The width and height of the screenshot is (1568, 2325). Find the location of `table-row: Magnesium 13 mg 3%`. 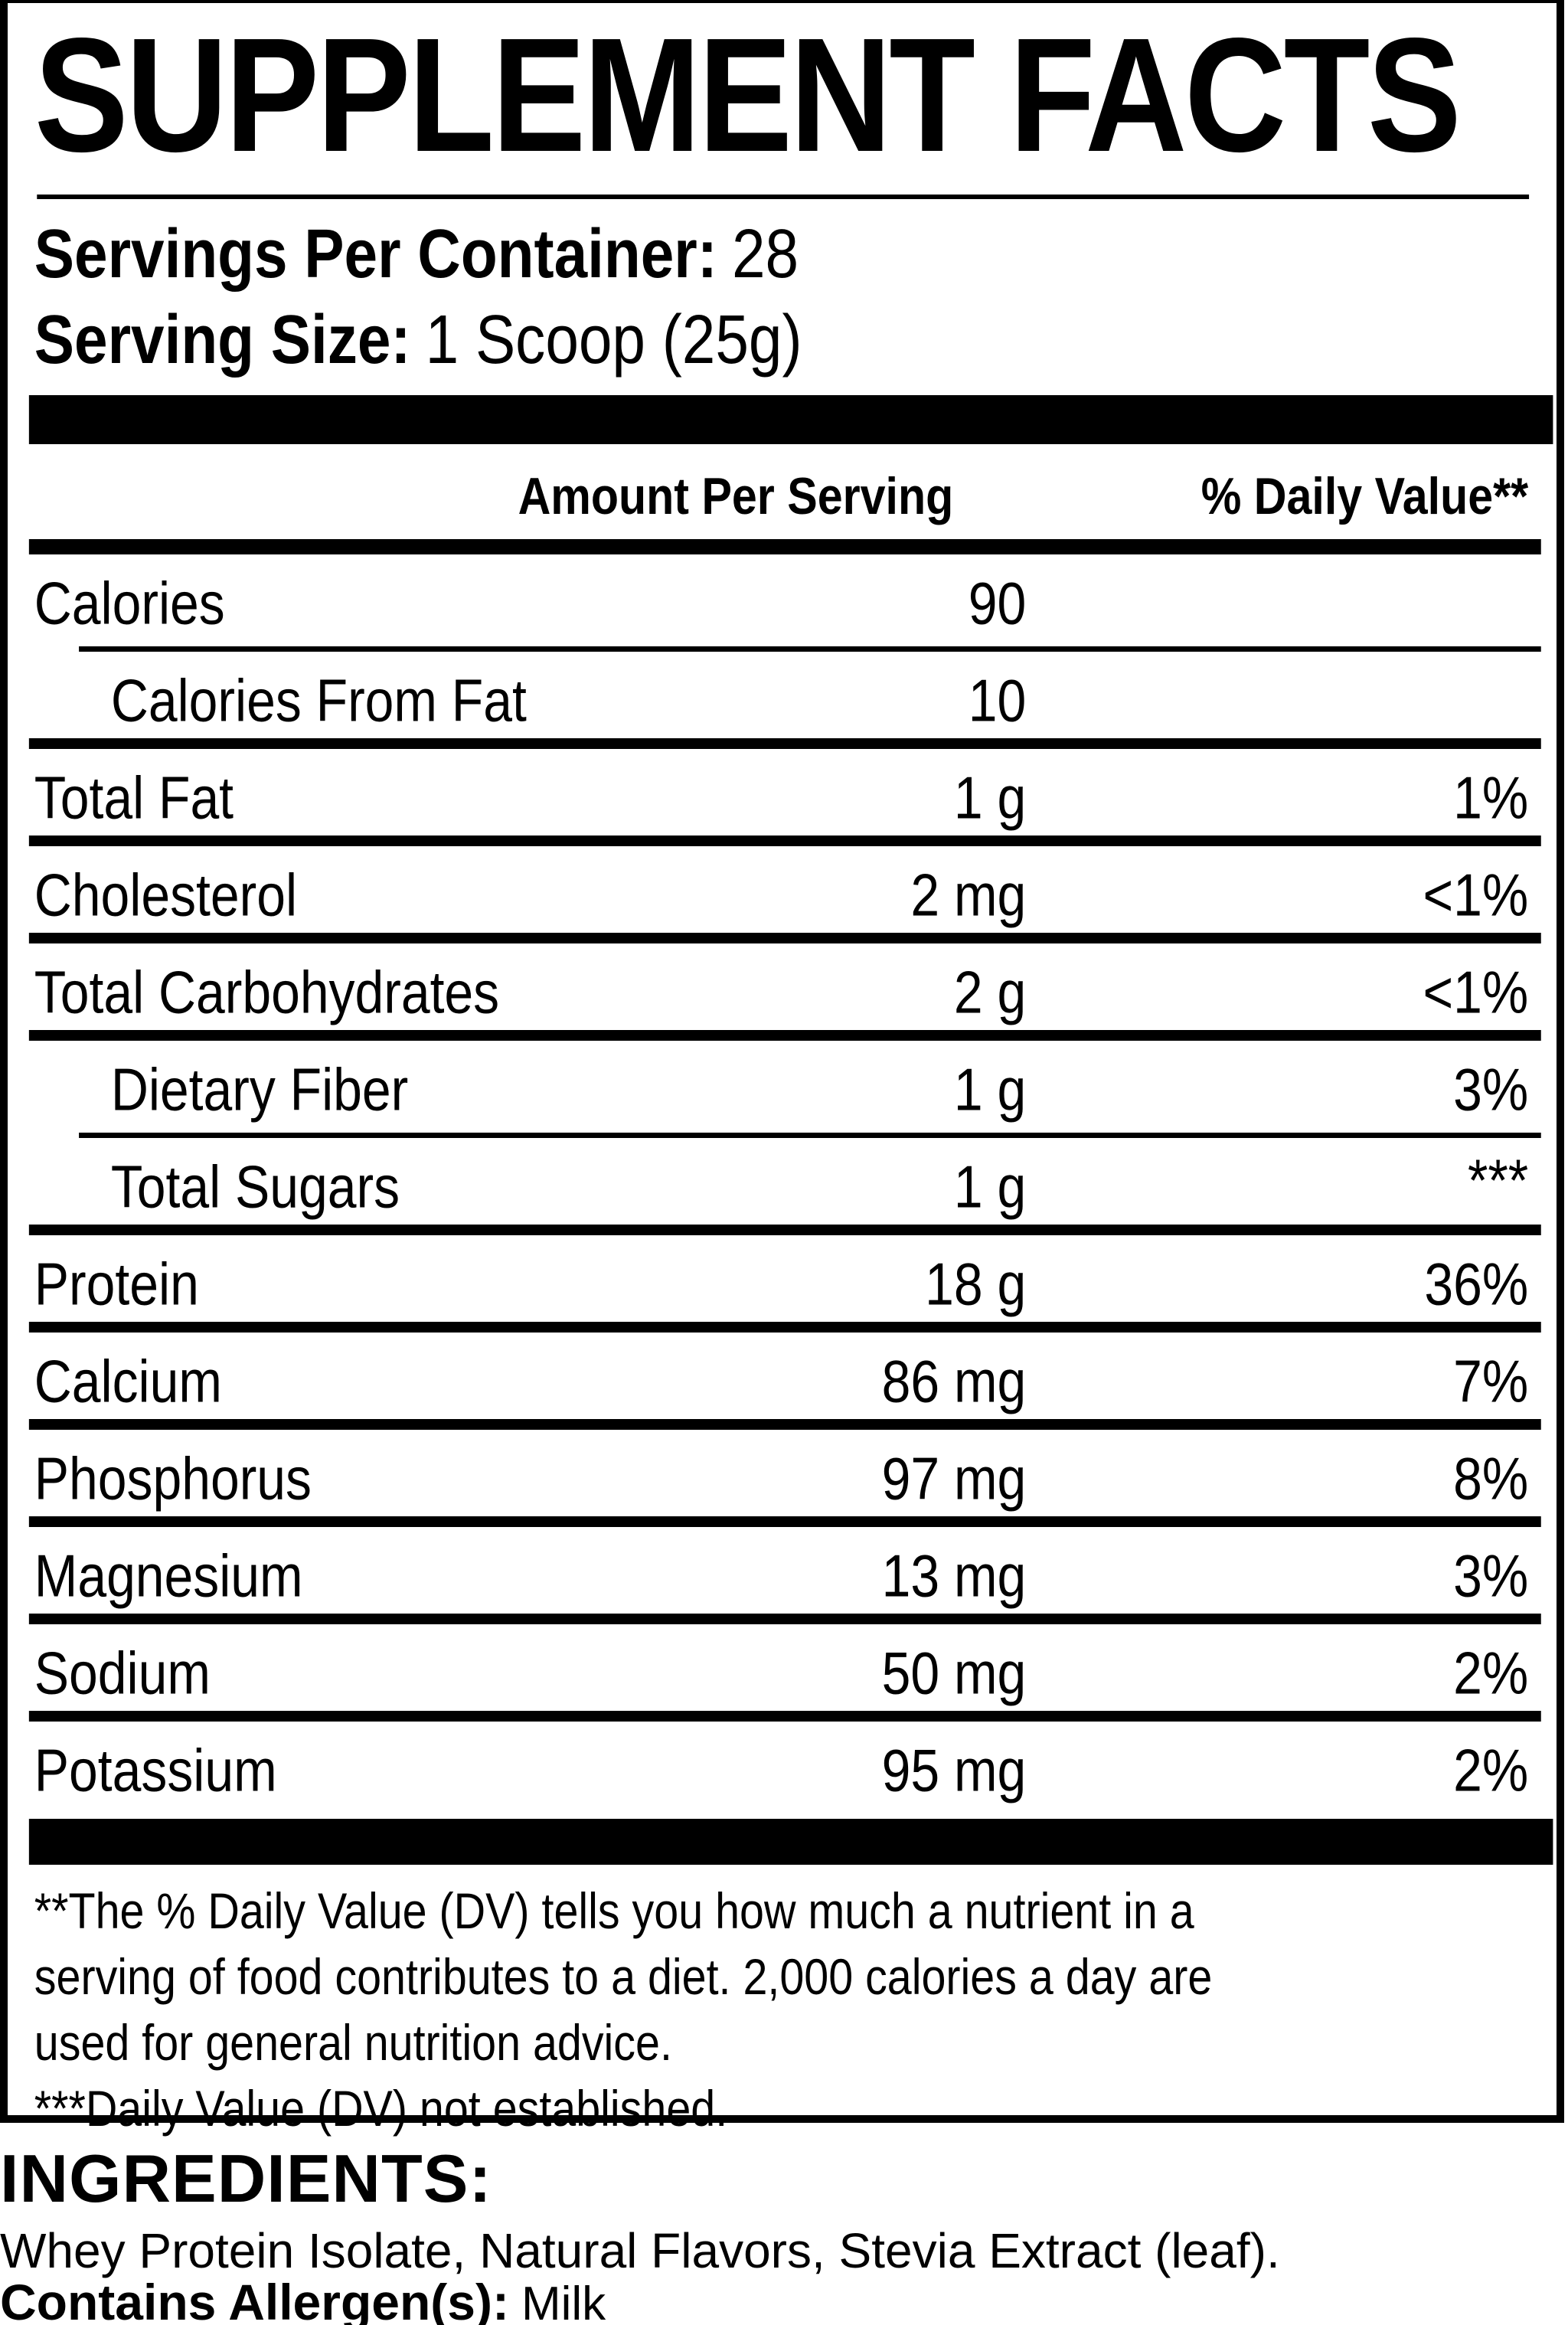

table-row: Magnesium 13 mg 3% is located at coordinates (782, 1576).